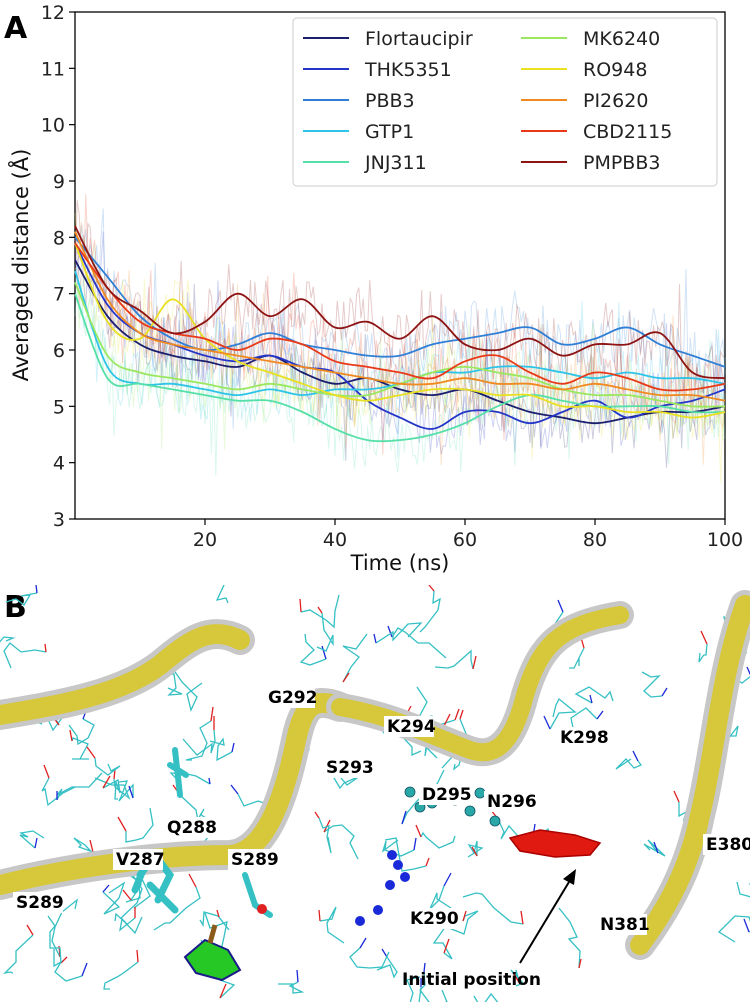  What do you see at coordinates (53, 69) in the screenshot?
I see `y-tick-label: 11` at bounding box center [53, 69].